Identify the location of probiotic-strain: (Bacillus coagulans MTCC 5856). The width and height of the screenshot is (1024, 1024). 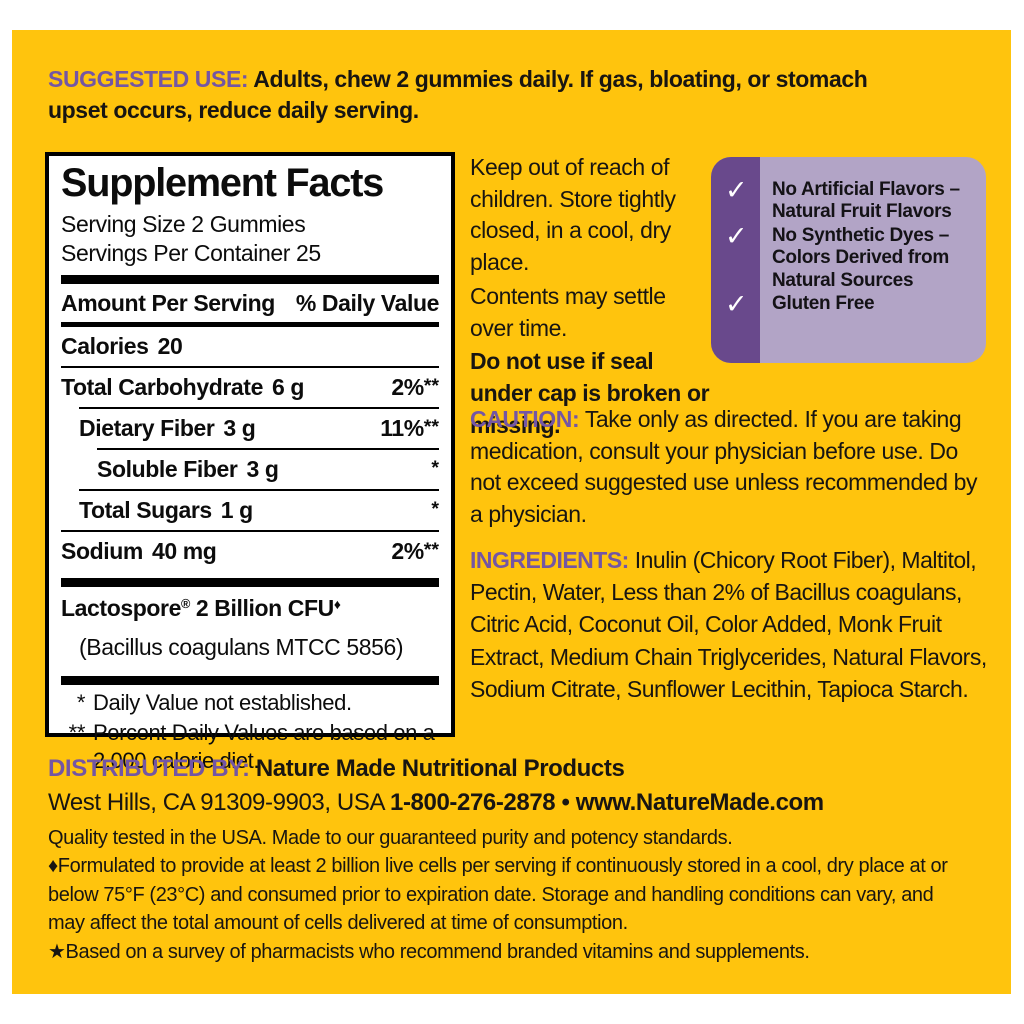
(241, 646).